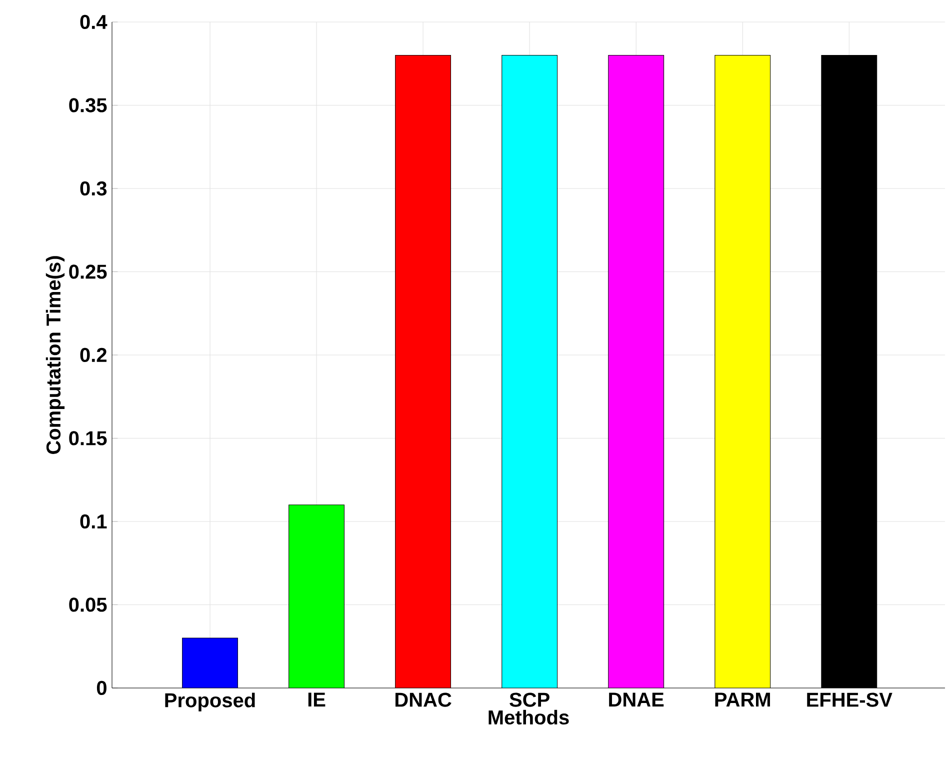 This screenshot has height=766, width=950. Describe the element at coordinates (528, 717) in the screenshot. I see `x-axis-title: Methods` at that location.